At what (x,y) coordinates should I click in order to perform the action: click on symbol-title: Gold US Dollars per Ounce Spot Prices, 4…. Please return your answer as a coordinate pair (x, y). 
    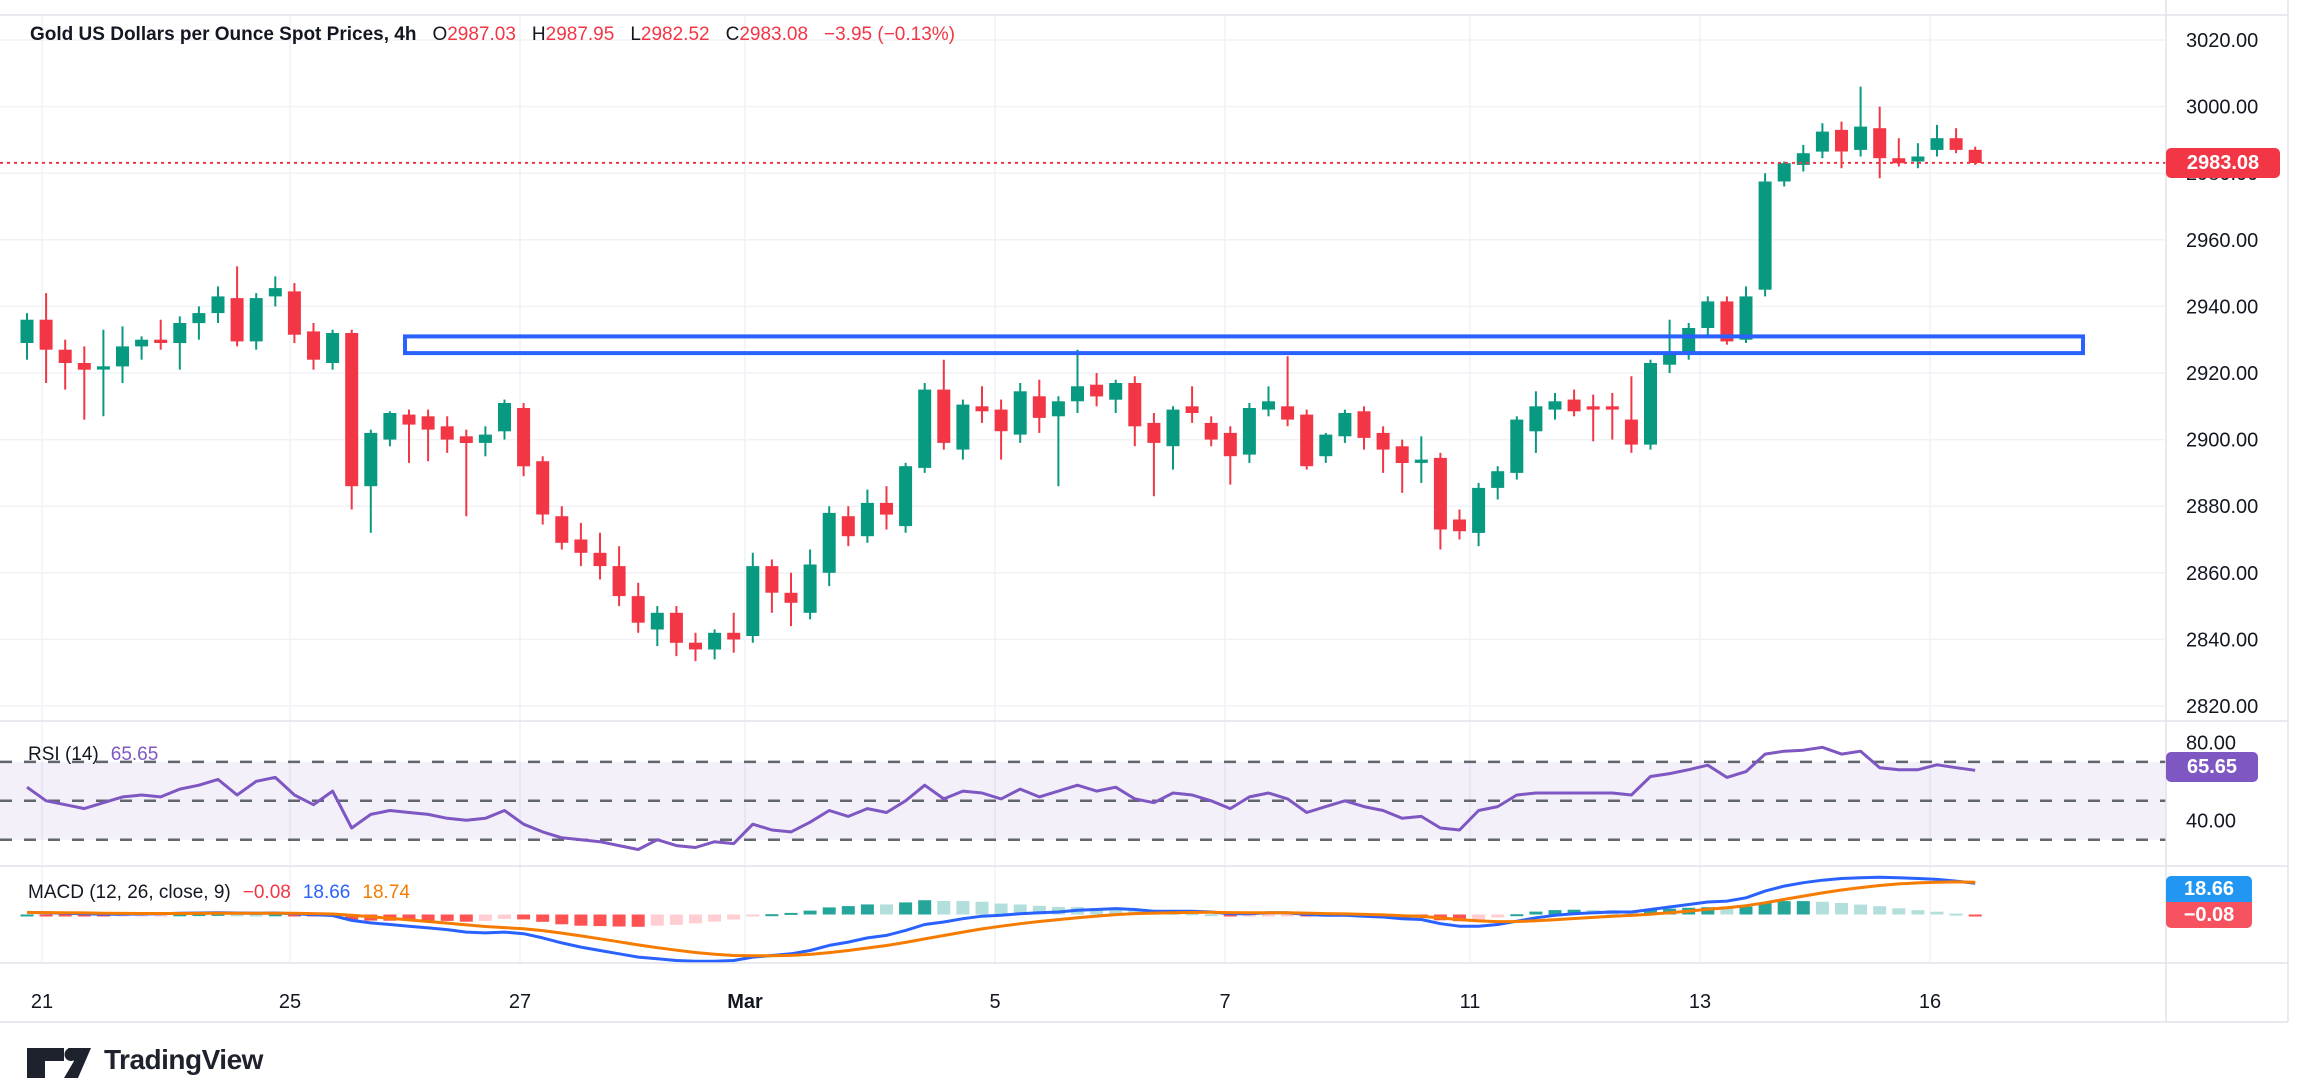
    Looking at the image, I should click on (223, 34).